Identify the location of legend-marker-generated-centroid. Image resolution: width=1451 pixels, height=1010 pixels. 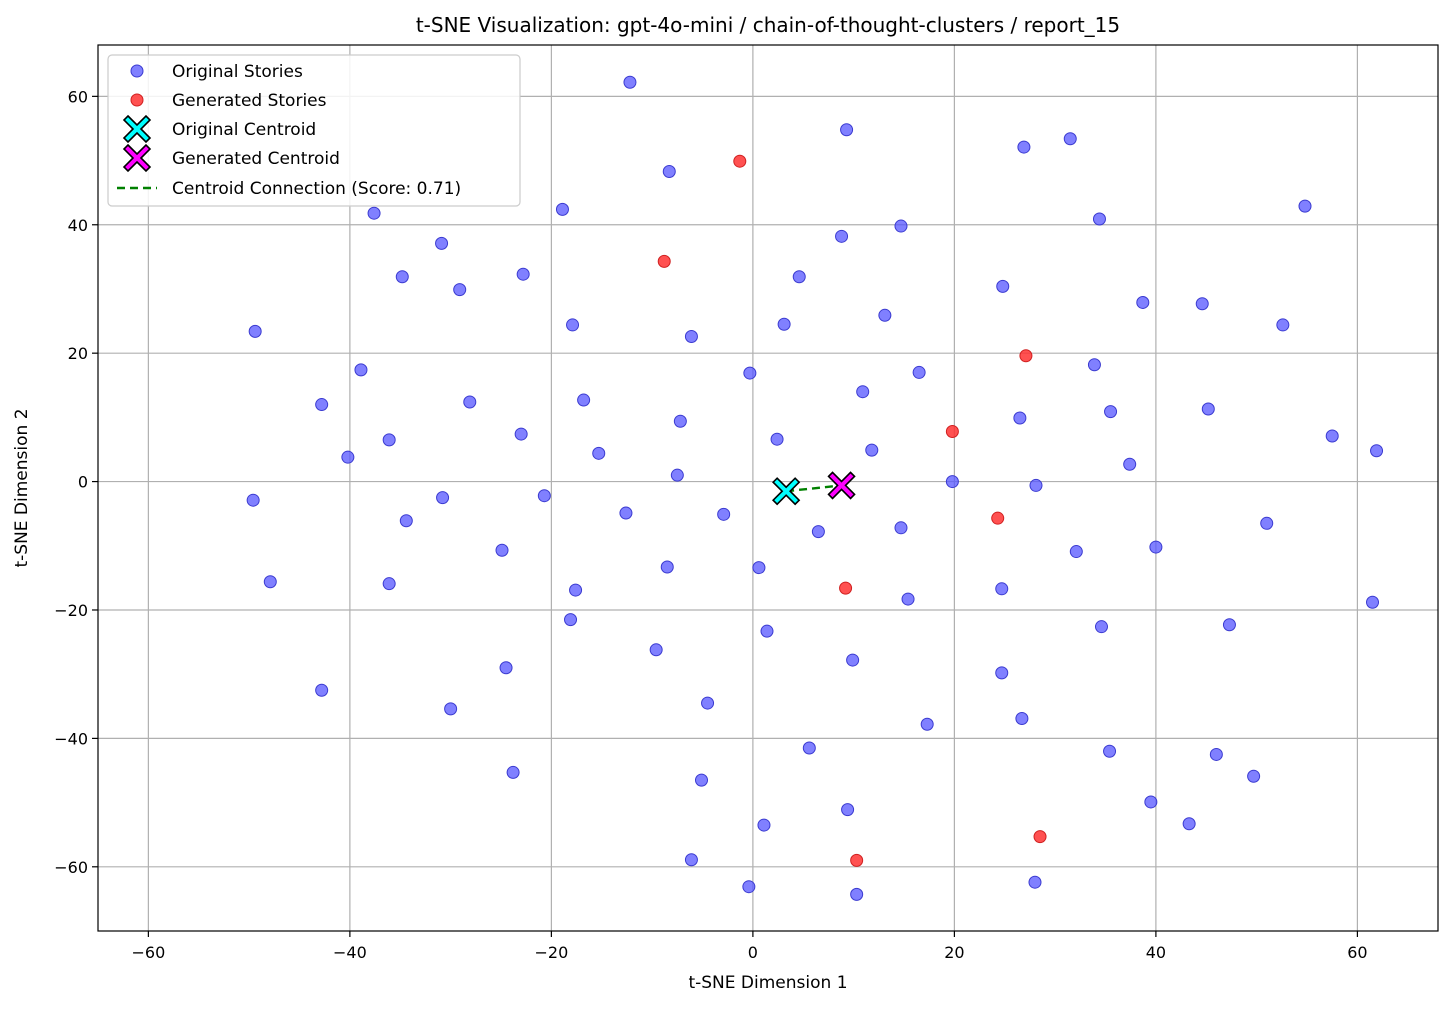
(137, 158).